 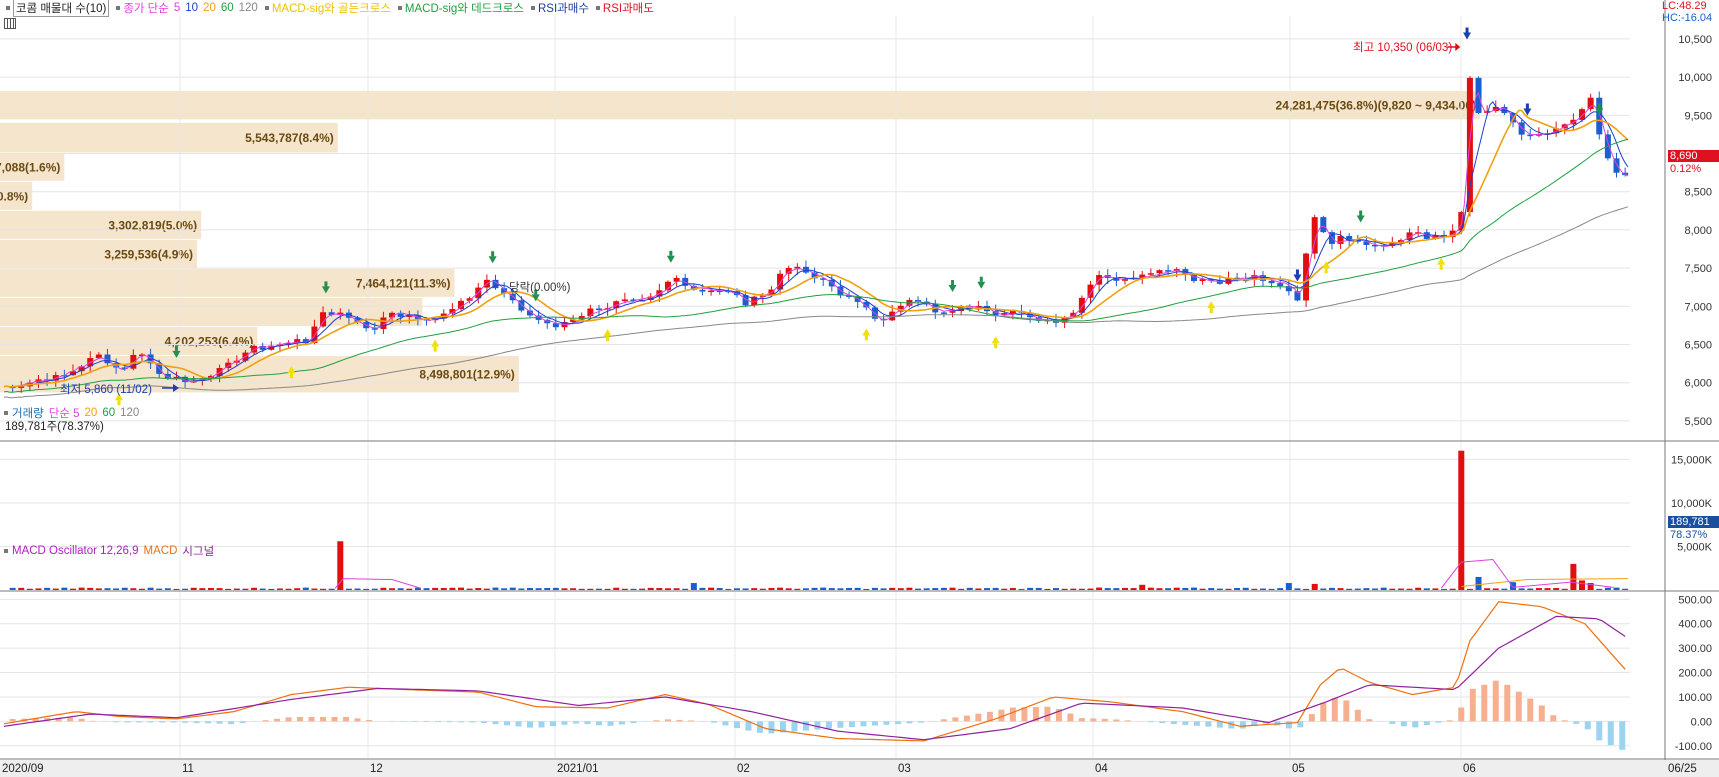 What do you see at coordinates (58, 8) in the screenshot?
I see `legend-main-box: 코콤 매물대 수(10)` at bounding box center [58, 8].